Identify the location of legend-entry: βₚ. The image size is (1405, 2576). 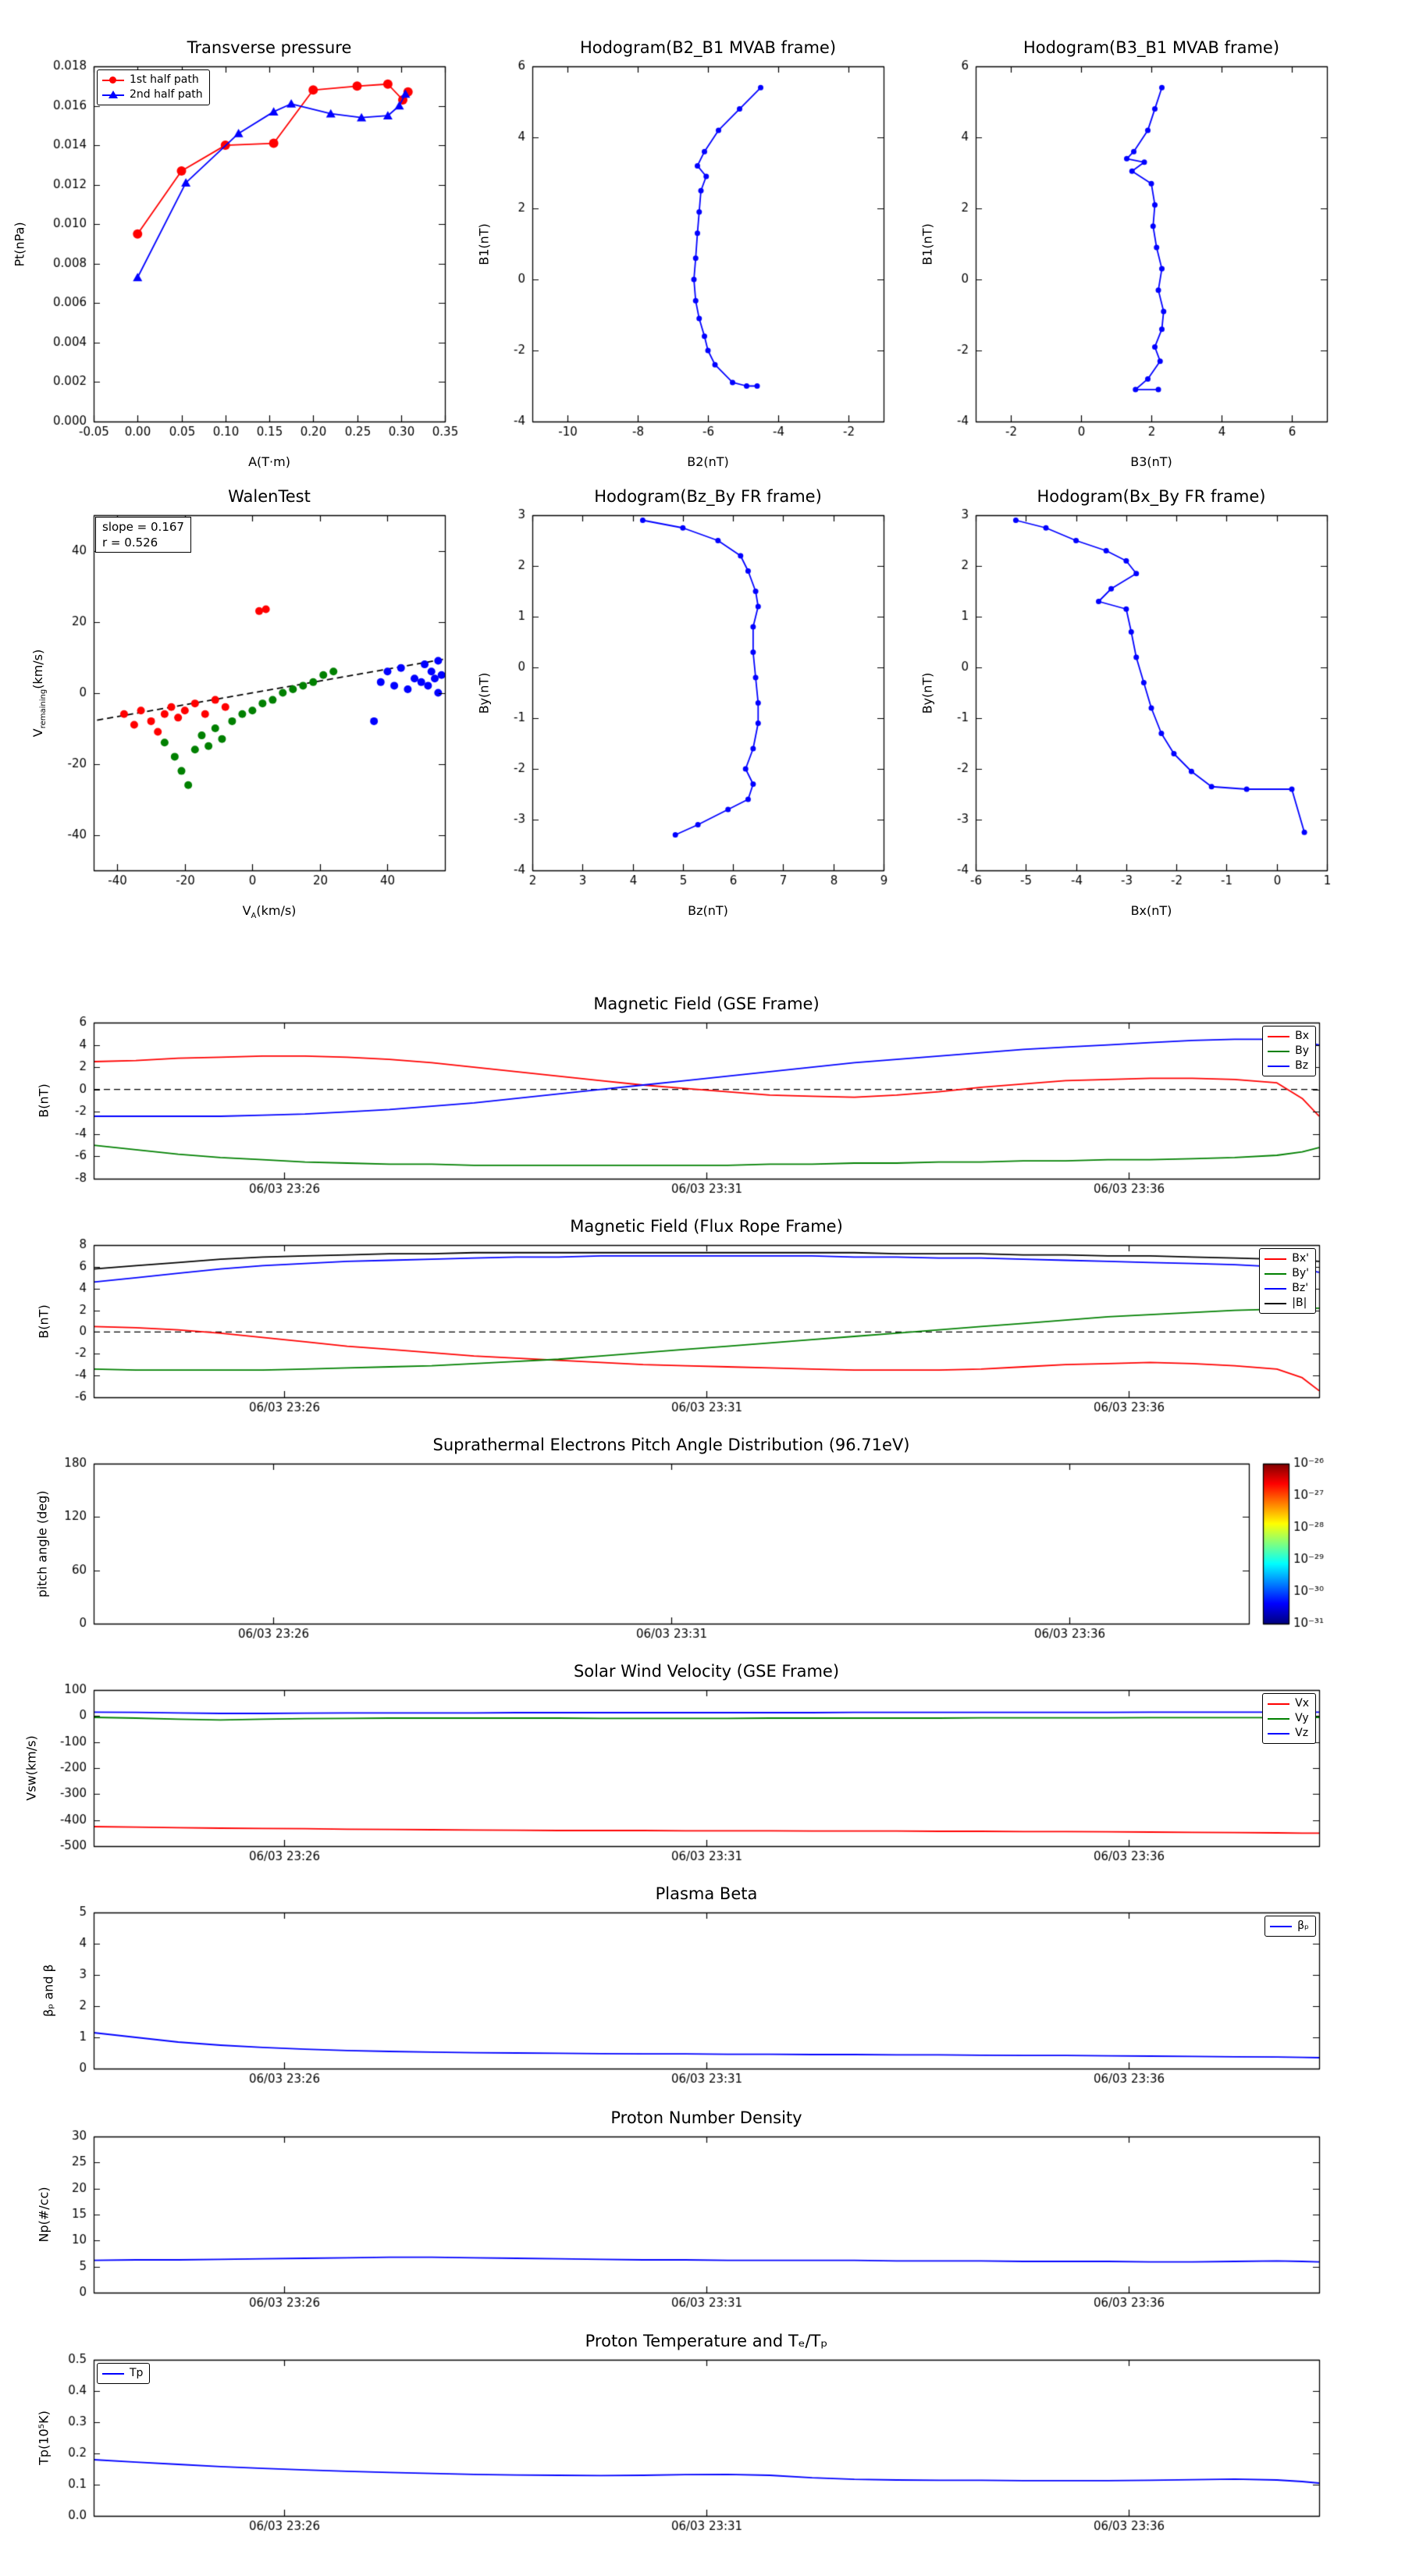
(1290, 1926).